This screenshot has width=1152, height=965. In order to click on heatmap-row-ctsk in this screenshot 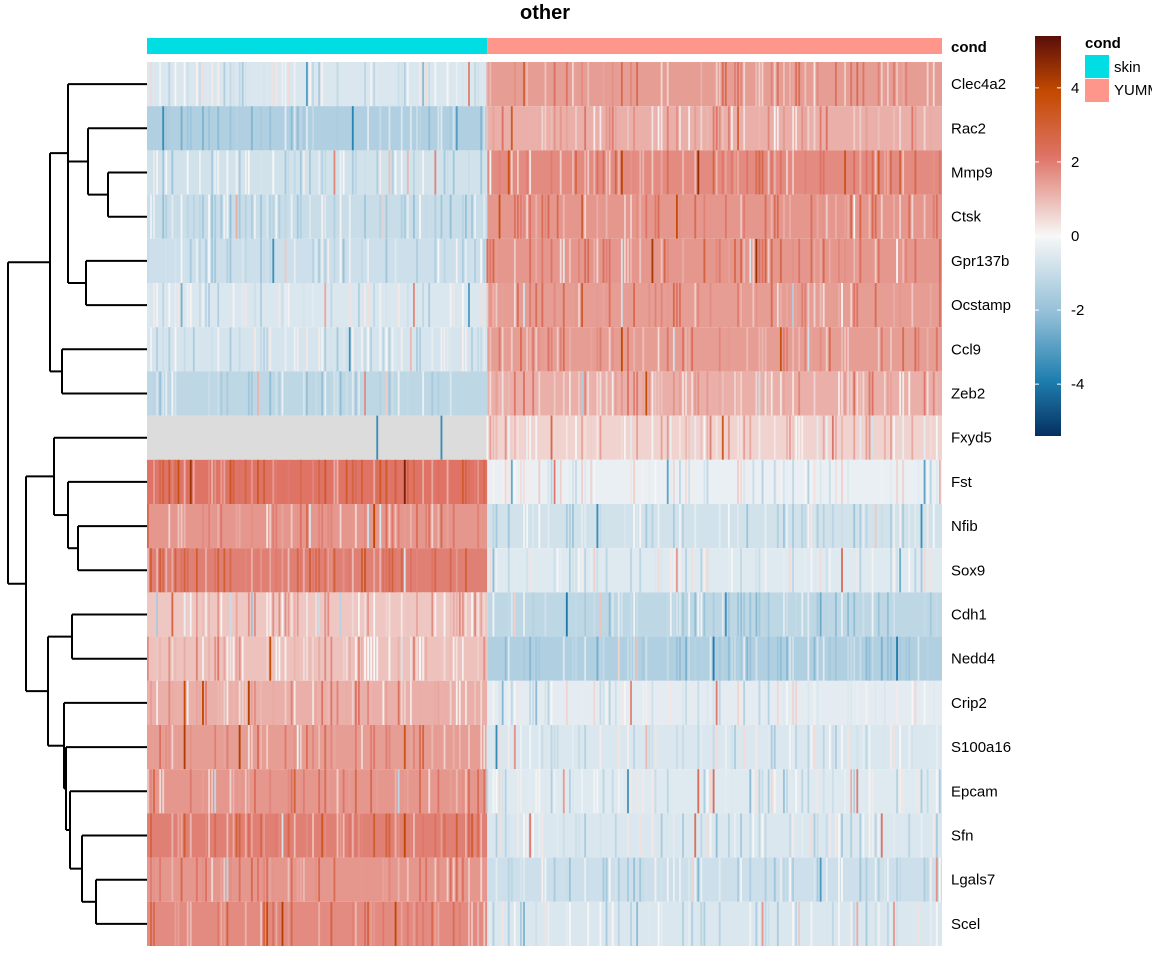, I will do `click(544, 216)`.